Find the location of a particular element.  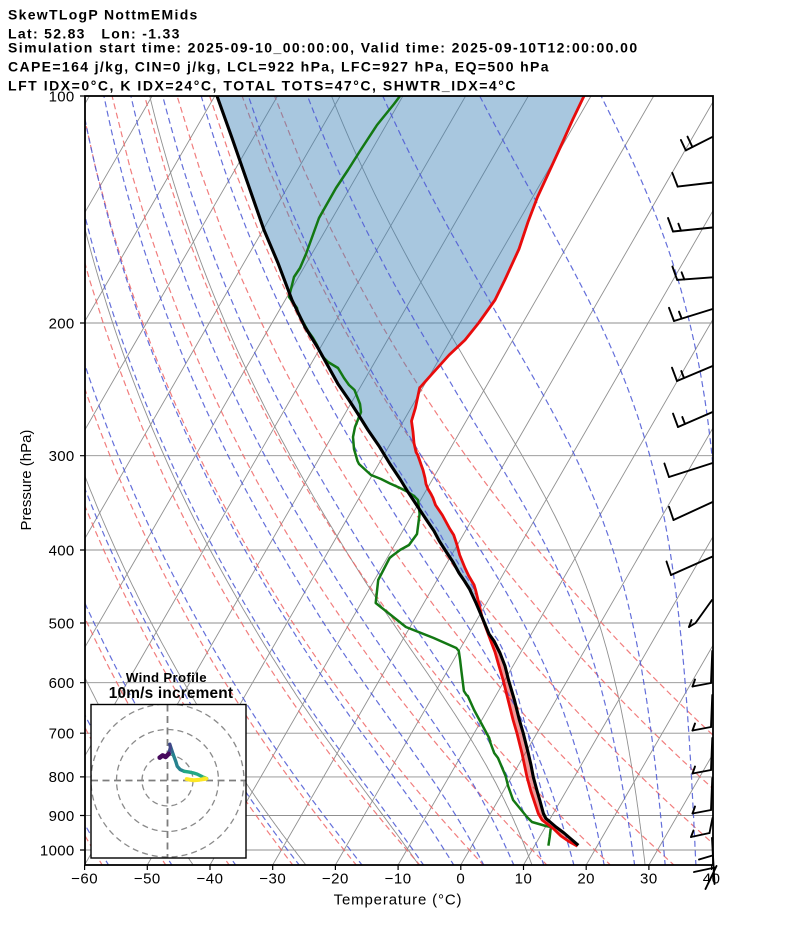

svg-text: SkewTLogP NottmEMids is located at coordinates (103, 15).